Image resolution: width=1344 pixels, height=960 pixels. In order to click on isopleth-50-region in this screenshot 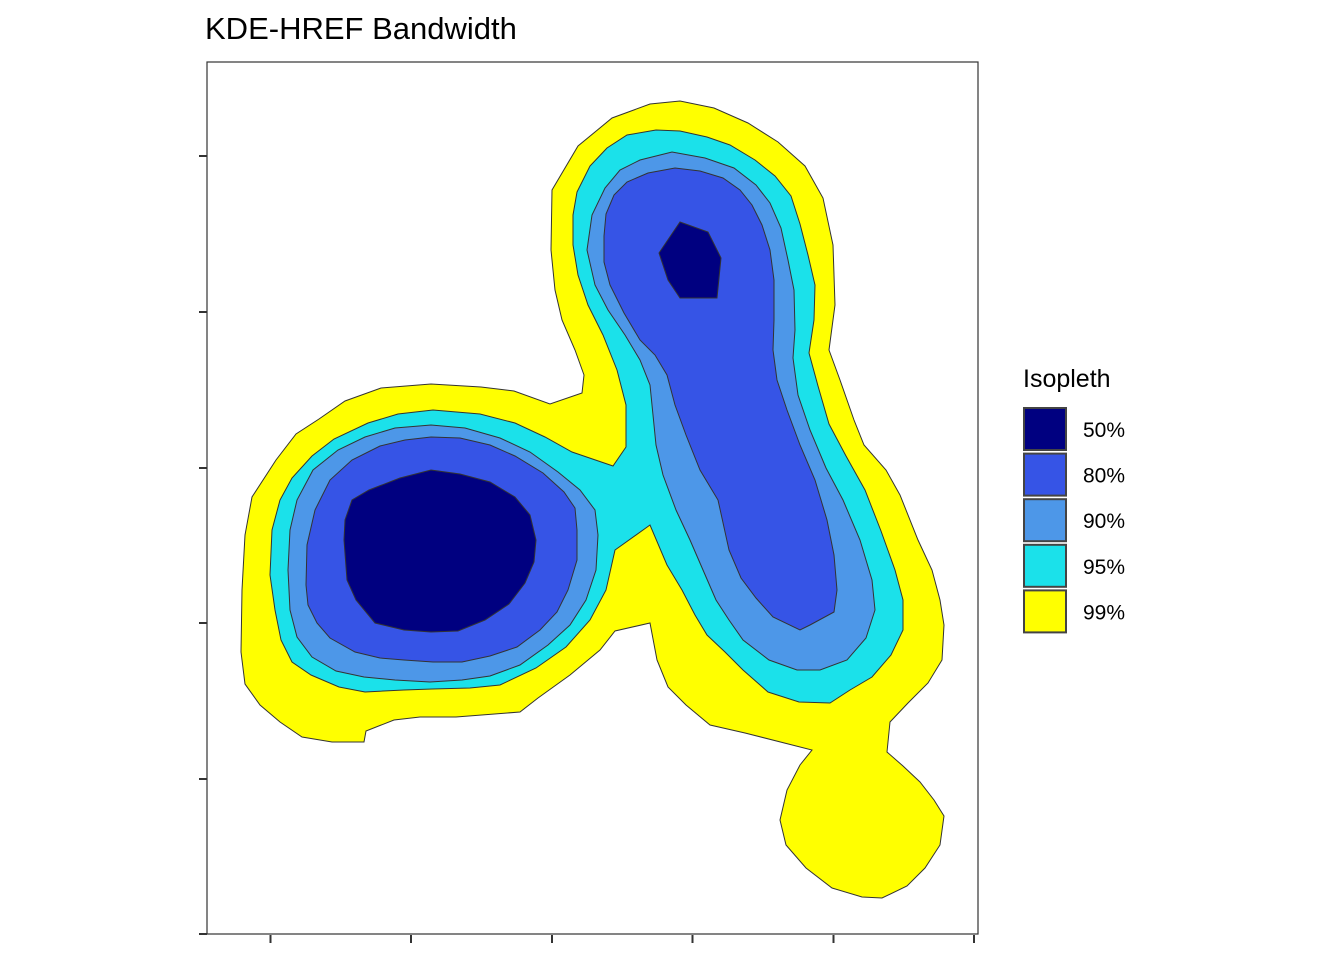, I will do `click(532, 427)`.